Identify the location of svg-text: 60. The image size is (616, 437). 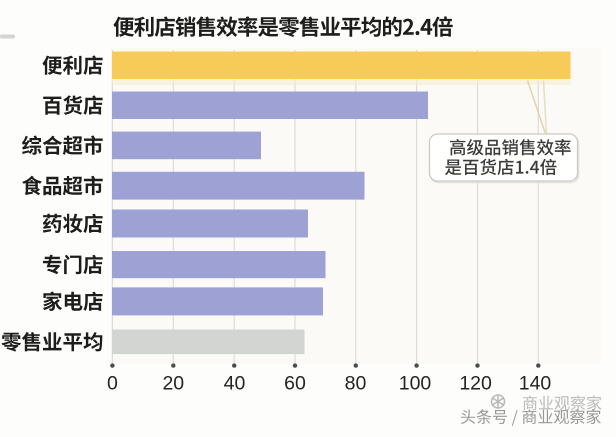
(295, 384).